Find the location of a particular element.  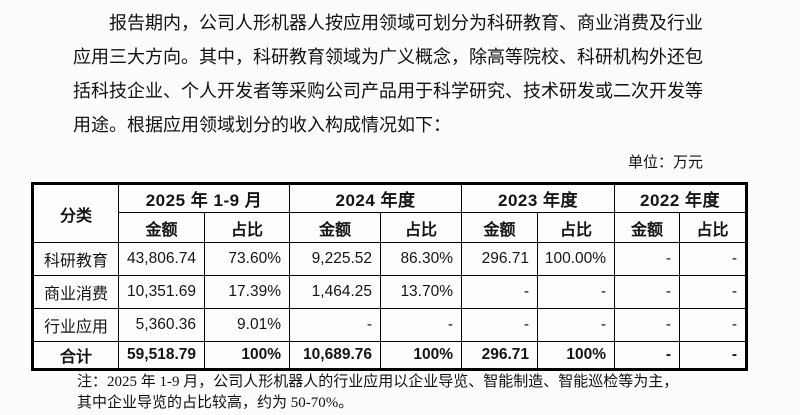

cell-share: 86.30% is located at coordinates (421, 259).